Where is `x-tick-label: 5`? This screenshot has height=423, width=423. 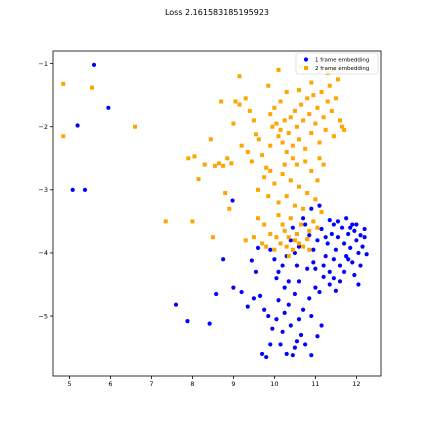
x-tick-label: 5 is located at coordinates (69, 384).